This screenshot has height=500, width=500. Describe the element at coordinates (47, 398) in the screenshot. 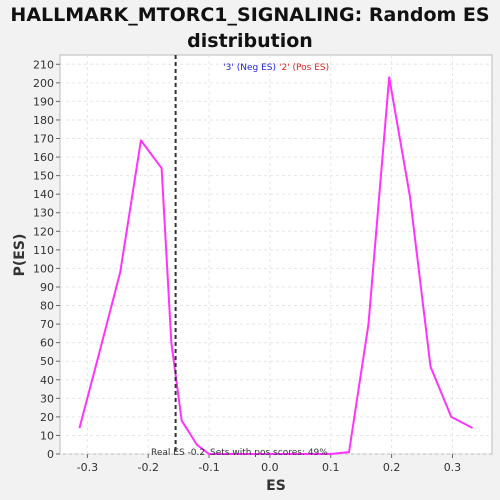

I see `y-tick-label: 30` at that location.